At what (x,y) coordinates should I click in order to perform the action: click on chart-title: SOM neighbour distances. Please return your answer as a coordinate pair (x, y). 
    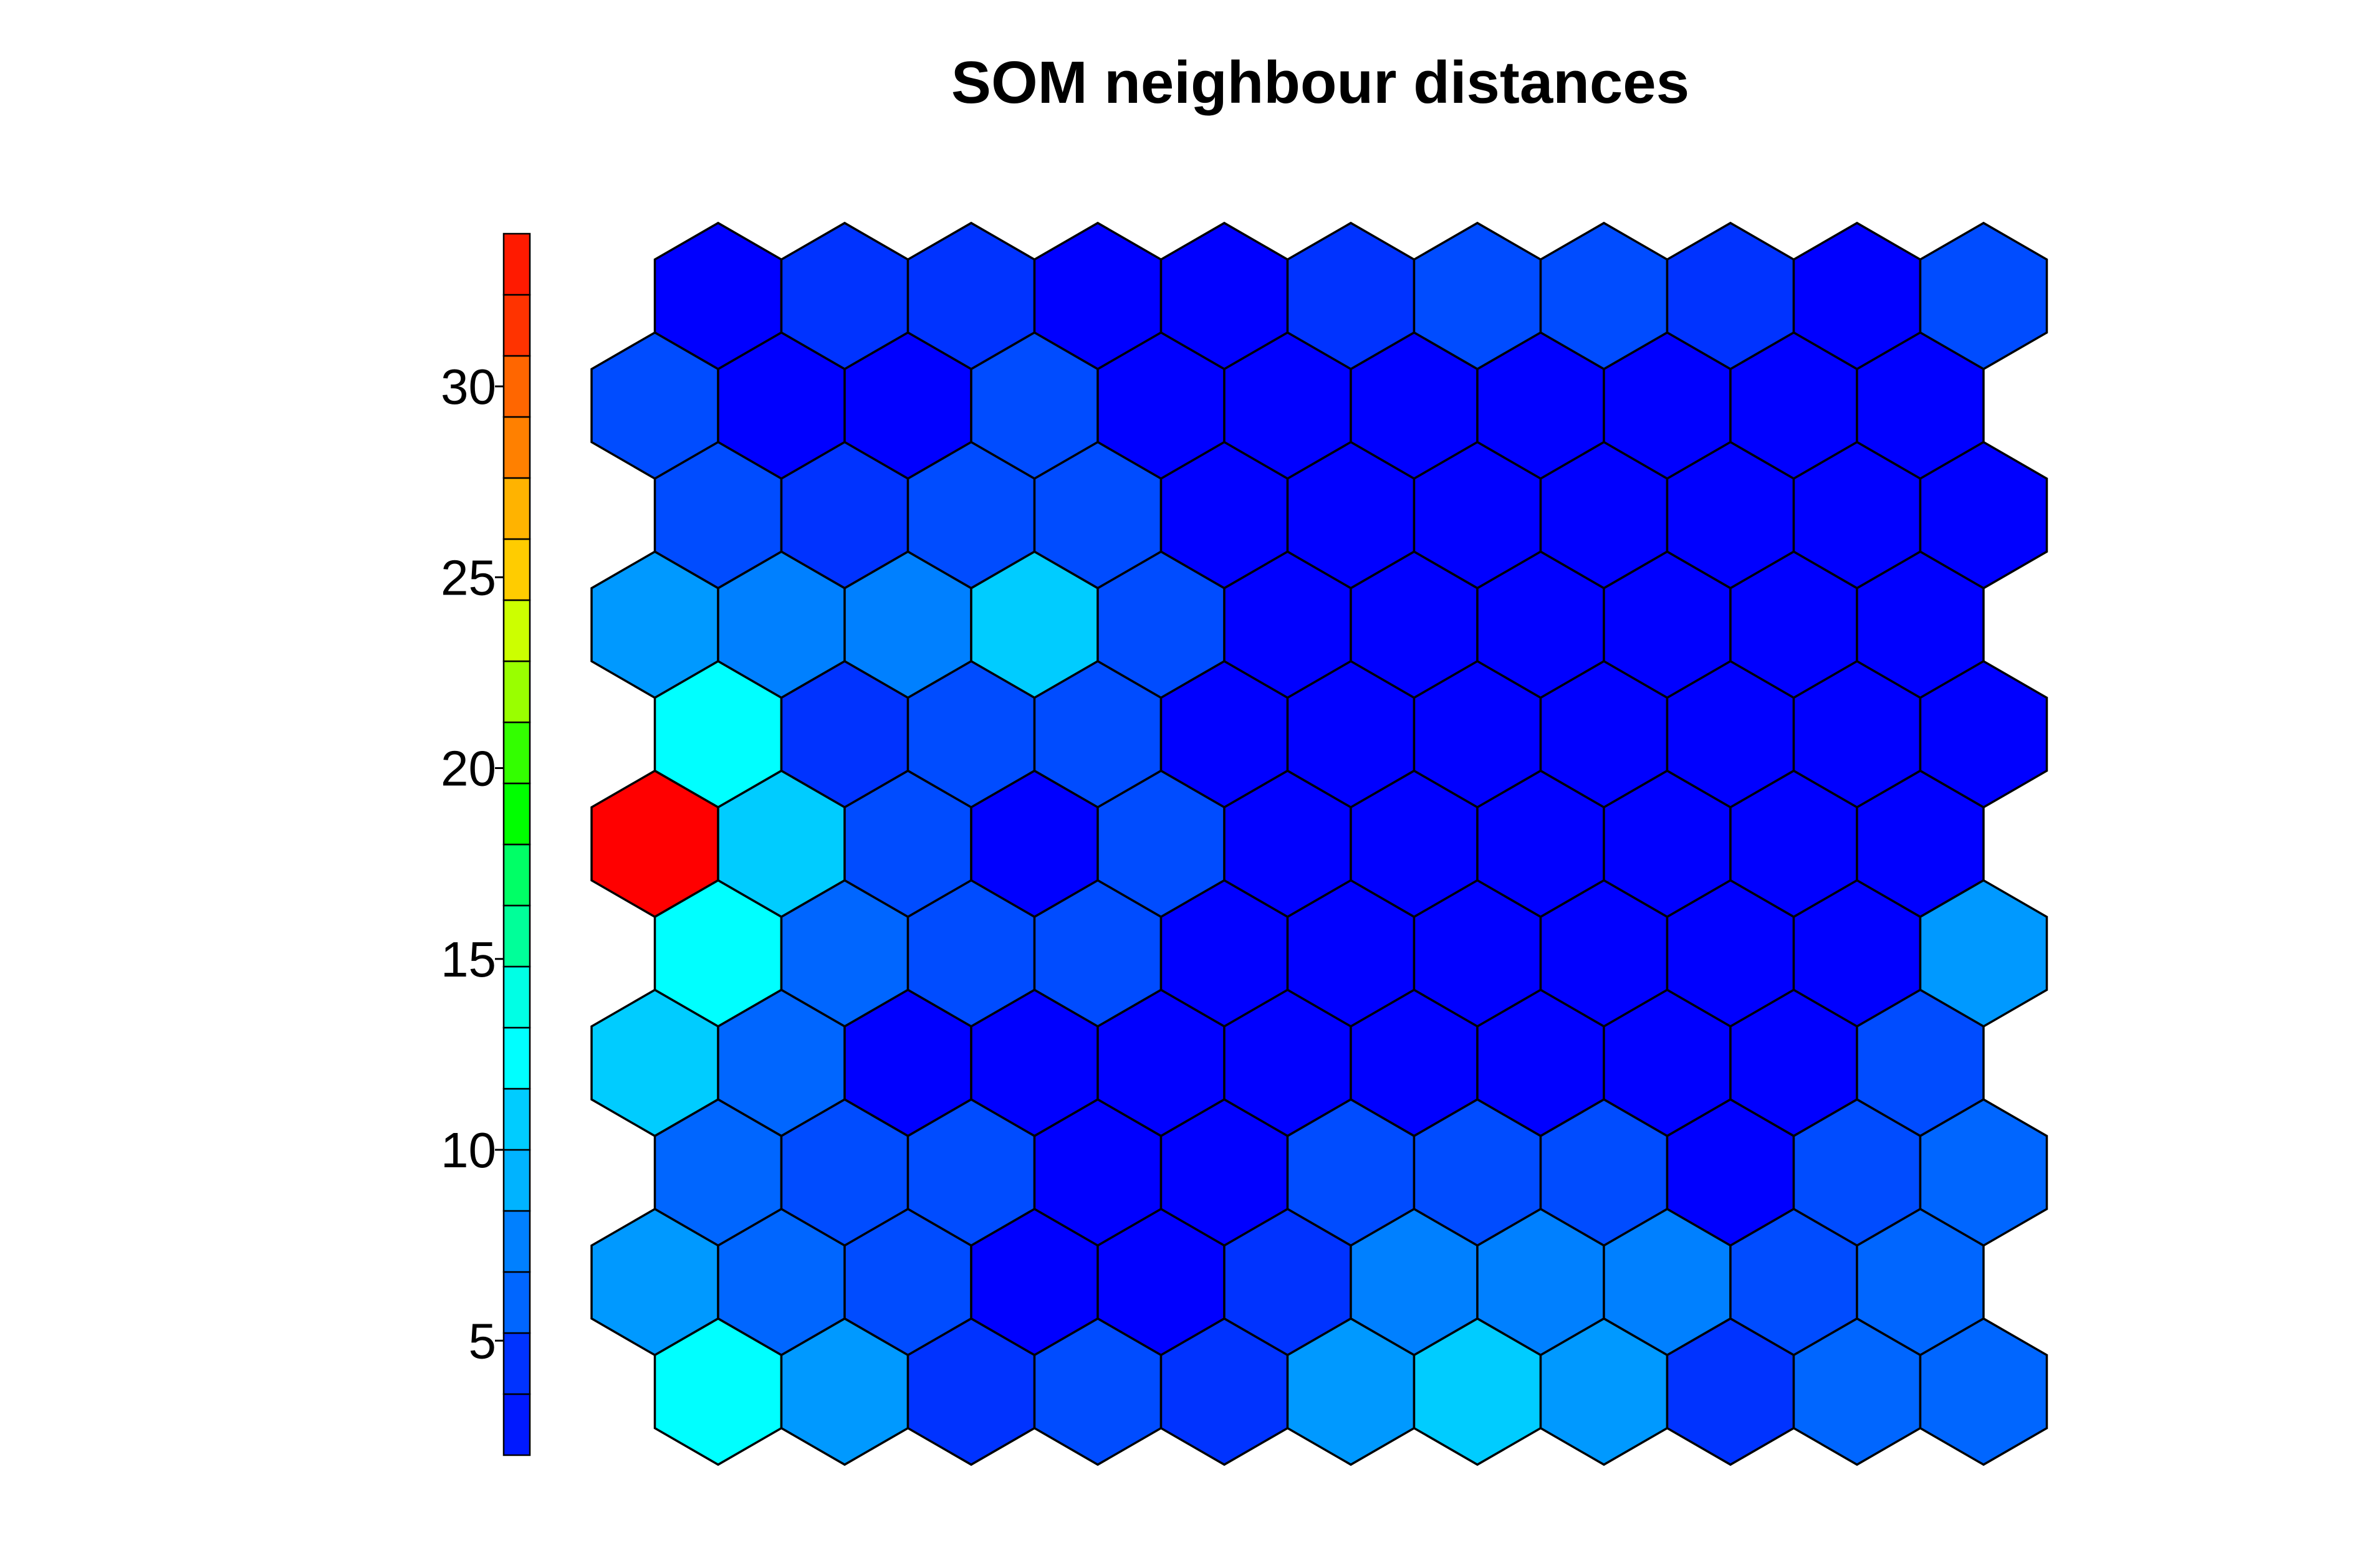
    Looking at the image, I should click on (1320, 82).